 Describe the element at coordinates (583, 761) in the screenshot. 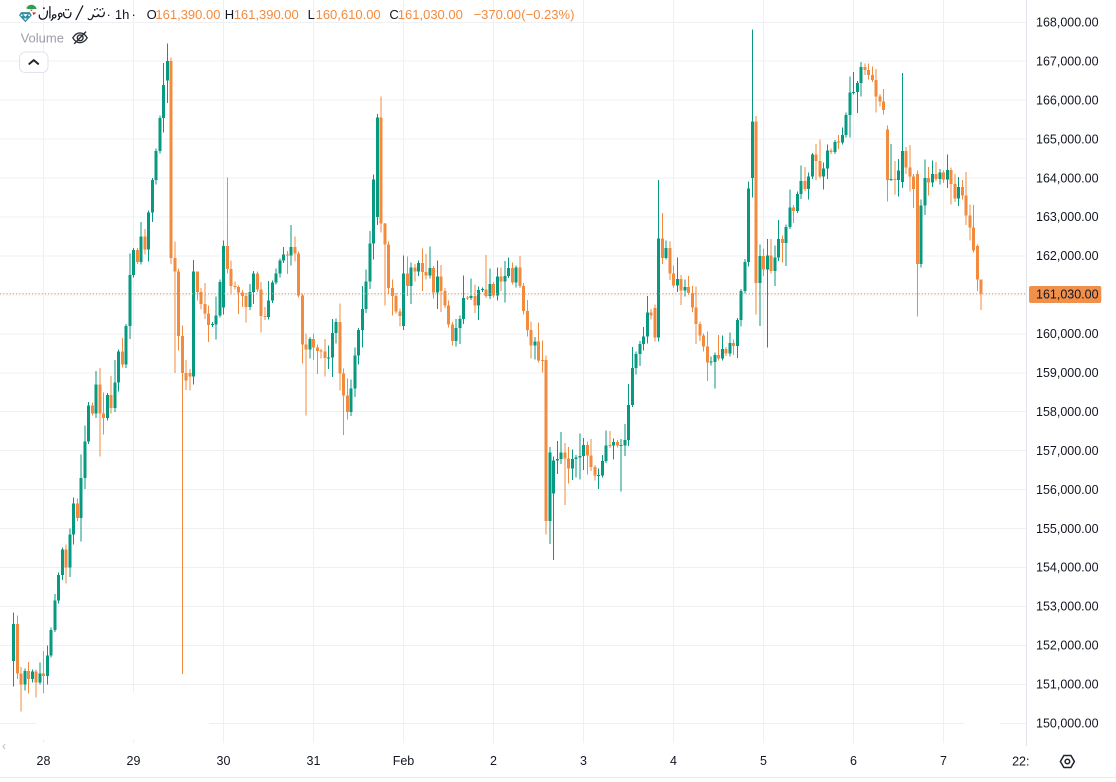

I see `svg-text: 3` at that location.